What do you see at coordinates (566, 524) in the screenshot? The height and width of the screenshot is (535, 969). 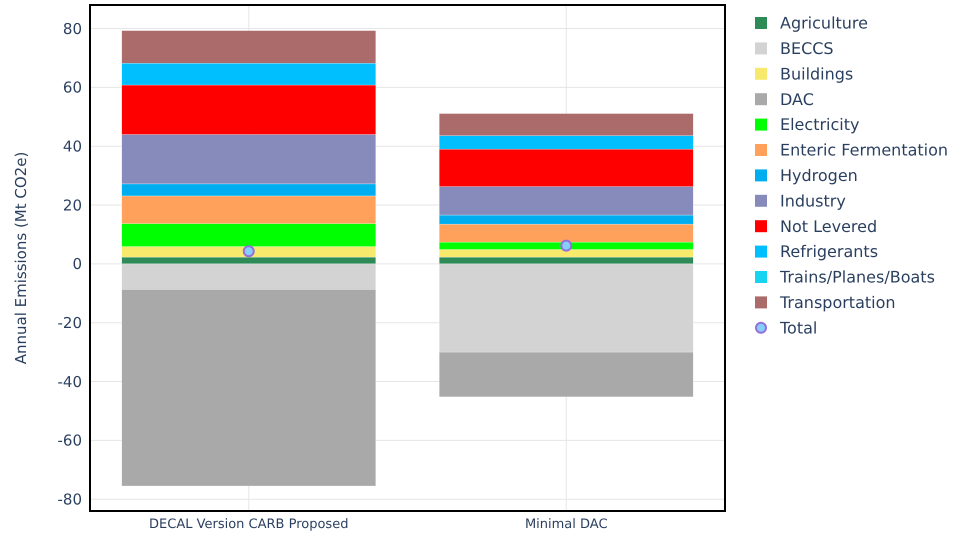 I see `x-tick-label: Minimal DAC` at bounding box center [566, 524].